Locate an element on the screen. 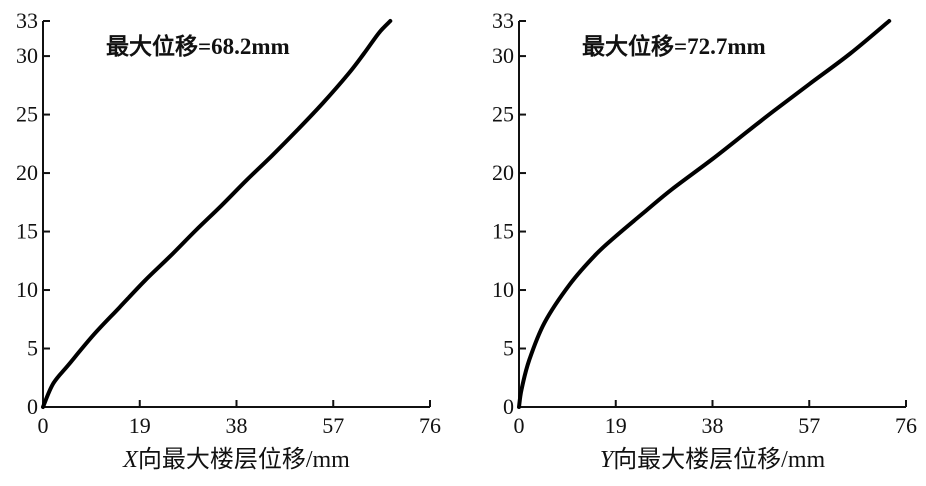 This screenshot has height=486, width=926. x-axis-title-letter: X is located at coordinates (130, 460).